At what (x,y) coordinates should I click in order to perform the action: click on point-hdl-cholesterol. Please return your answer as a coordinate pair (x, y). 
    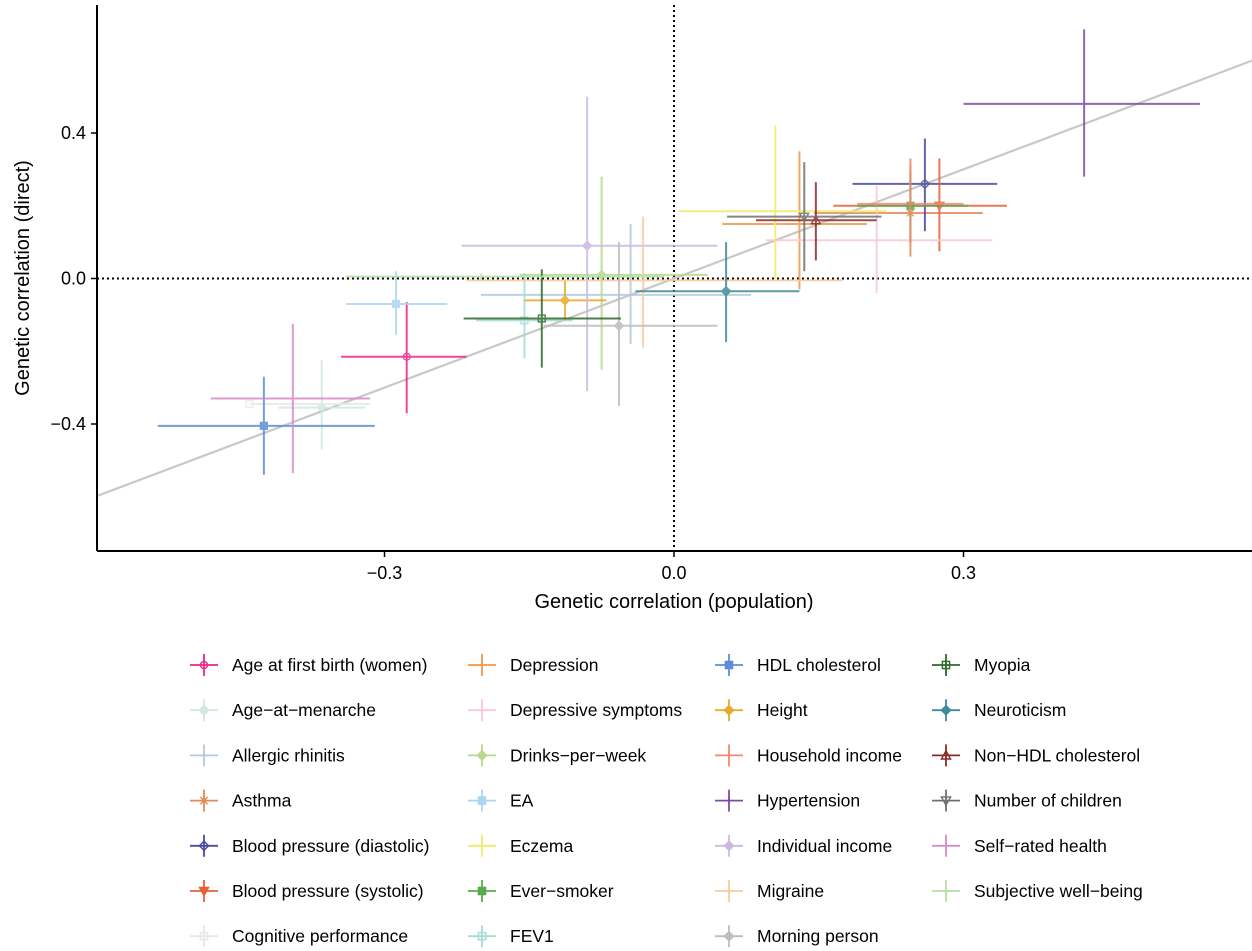
    Looking at the image, I should click on (266, 425).